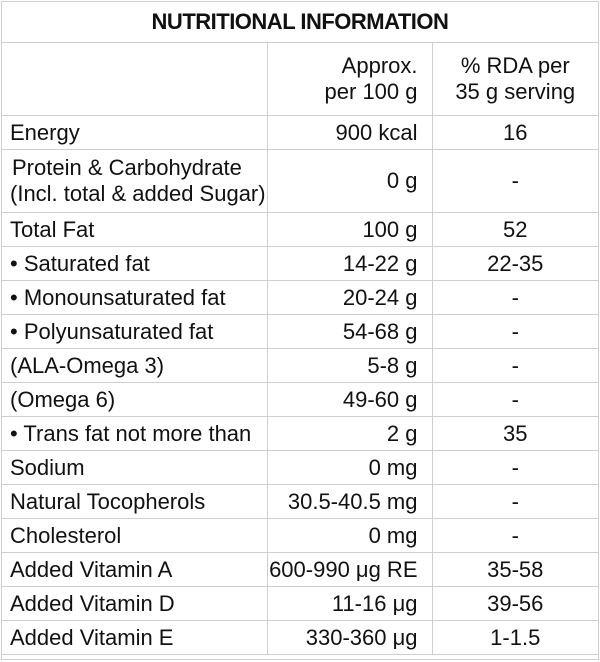 Image resolution: width=600 pixels, height=662 pixels. What do you see at coordinates (350, 263) in the screenshot?
I see `nutrient-amount: 14-22 g` at bounding box center [350, 263].